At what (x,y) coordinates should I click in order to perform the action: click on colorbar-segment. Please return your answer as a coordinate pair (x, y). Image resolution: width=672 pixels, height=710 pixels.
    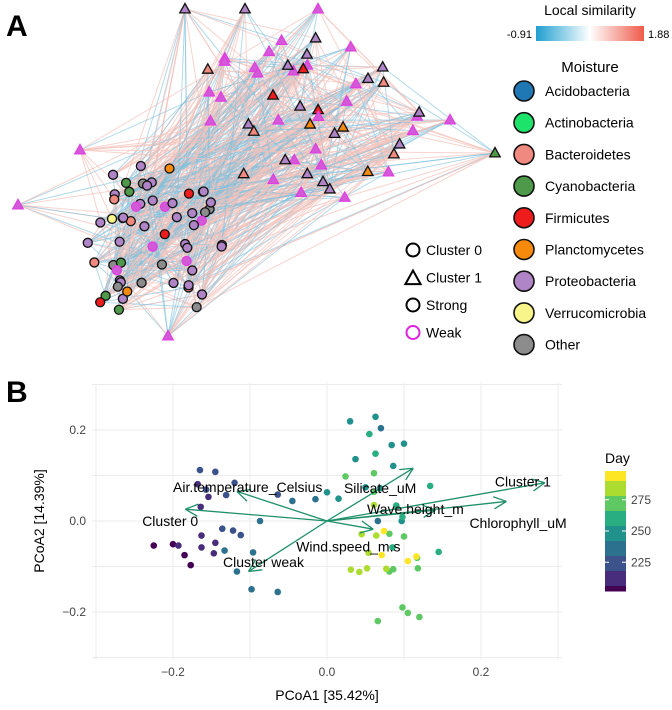
    Looking at the image, I should click on (615, 549).